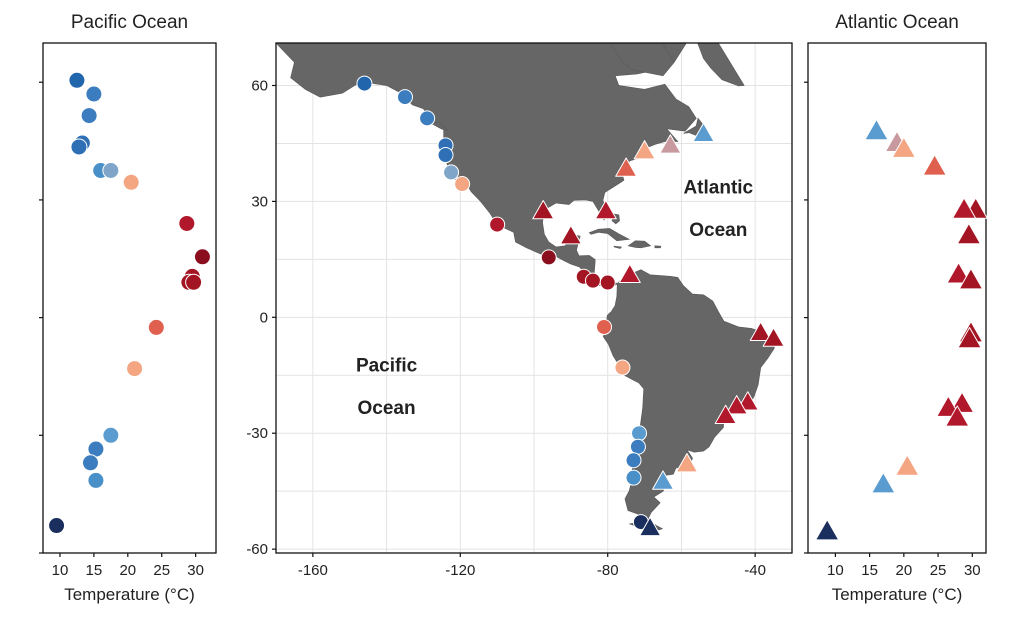  I want to click on map-x-tick-label: -80, so click(608, 570).